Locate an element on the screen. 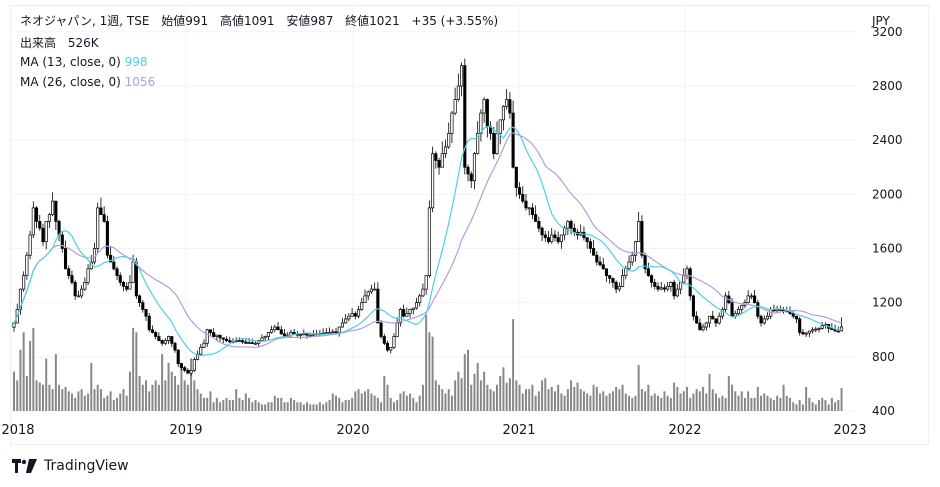 The height and width of the screenshot is (487, 940). time-tick-label: 2019 is located at coordinates (185, 430).